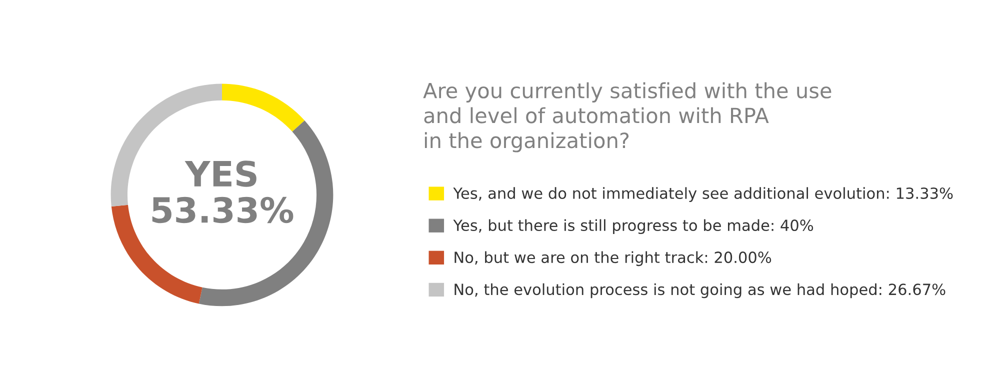 The width and height of the screenshot is (1000, 391). Describe the element at coordinates (700, 290) in the screenshot. I see `legend-label: No, the evolution process is not going as we had hoped: 26.67%` at that location.